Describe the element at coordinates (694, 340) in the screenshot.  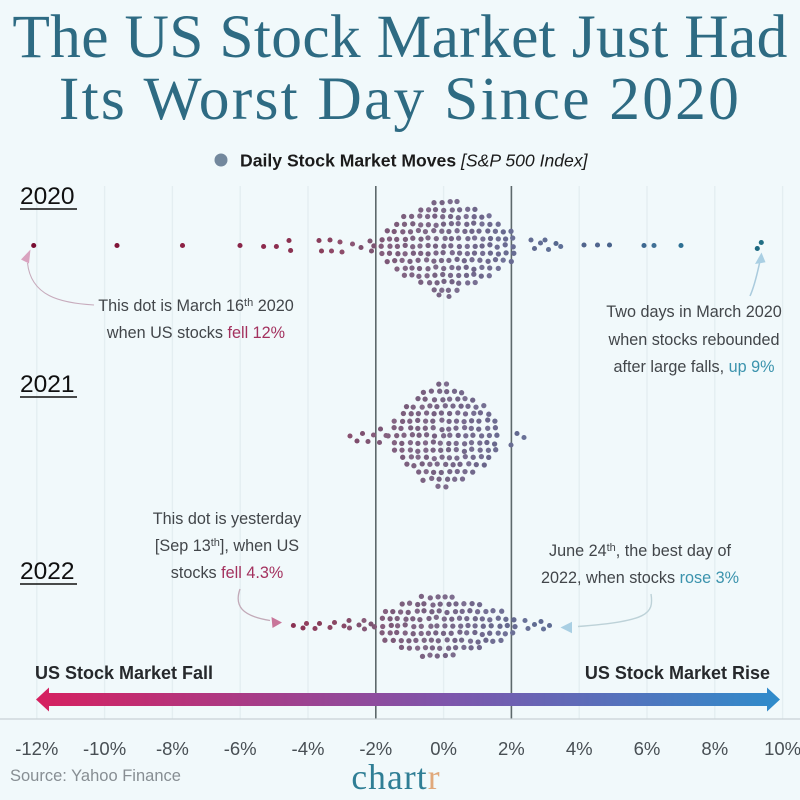
I see `svg-text: when stocks rebounded` at that location.